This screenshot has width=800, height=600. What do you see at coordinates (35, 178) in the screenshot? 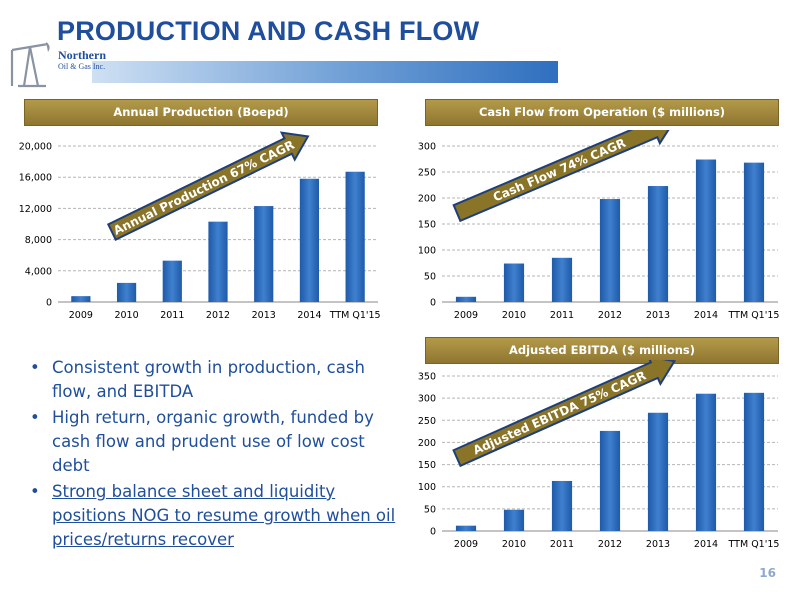
I see `y-tick-label: 16,000` at bounding box center [35, 178].